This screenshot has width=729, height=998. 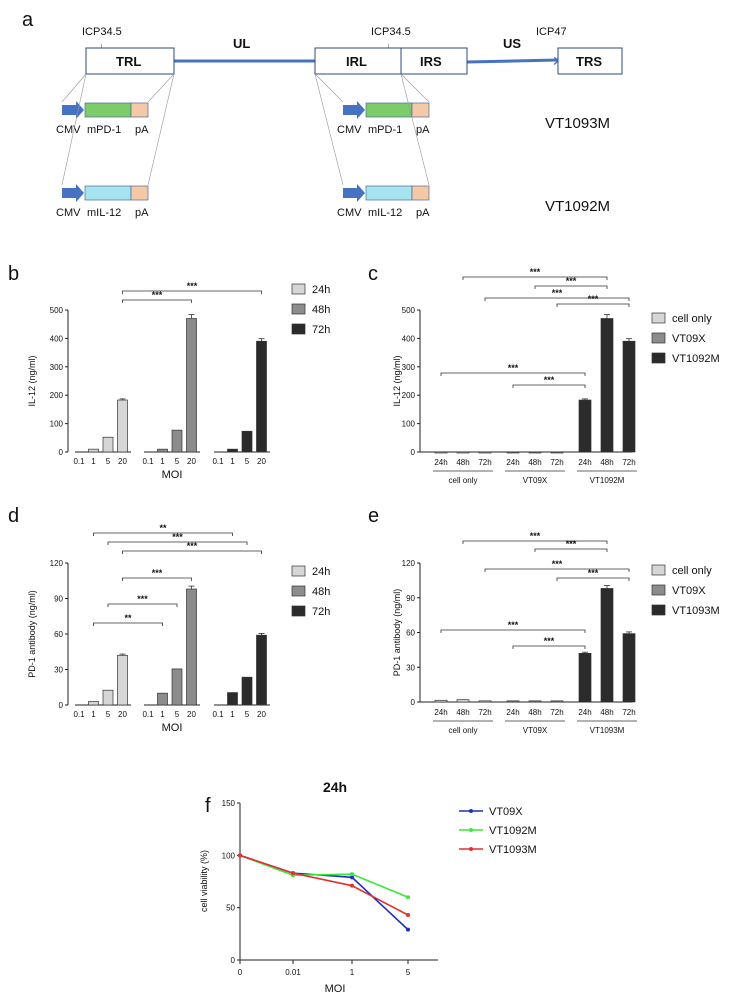 I want to click on group-label: VT09X, so click(x=535, y=730).